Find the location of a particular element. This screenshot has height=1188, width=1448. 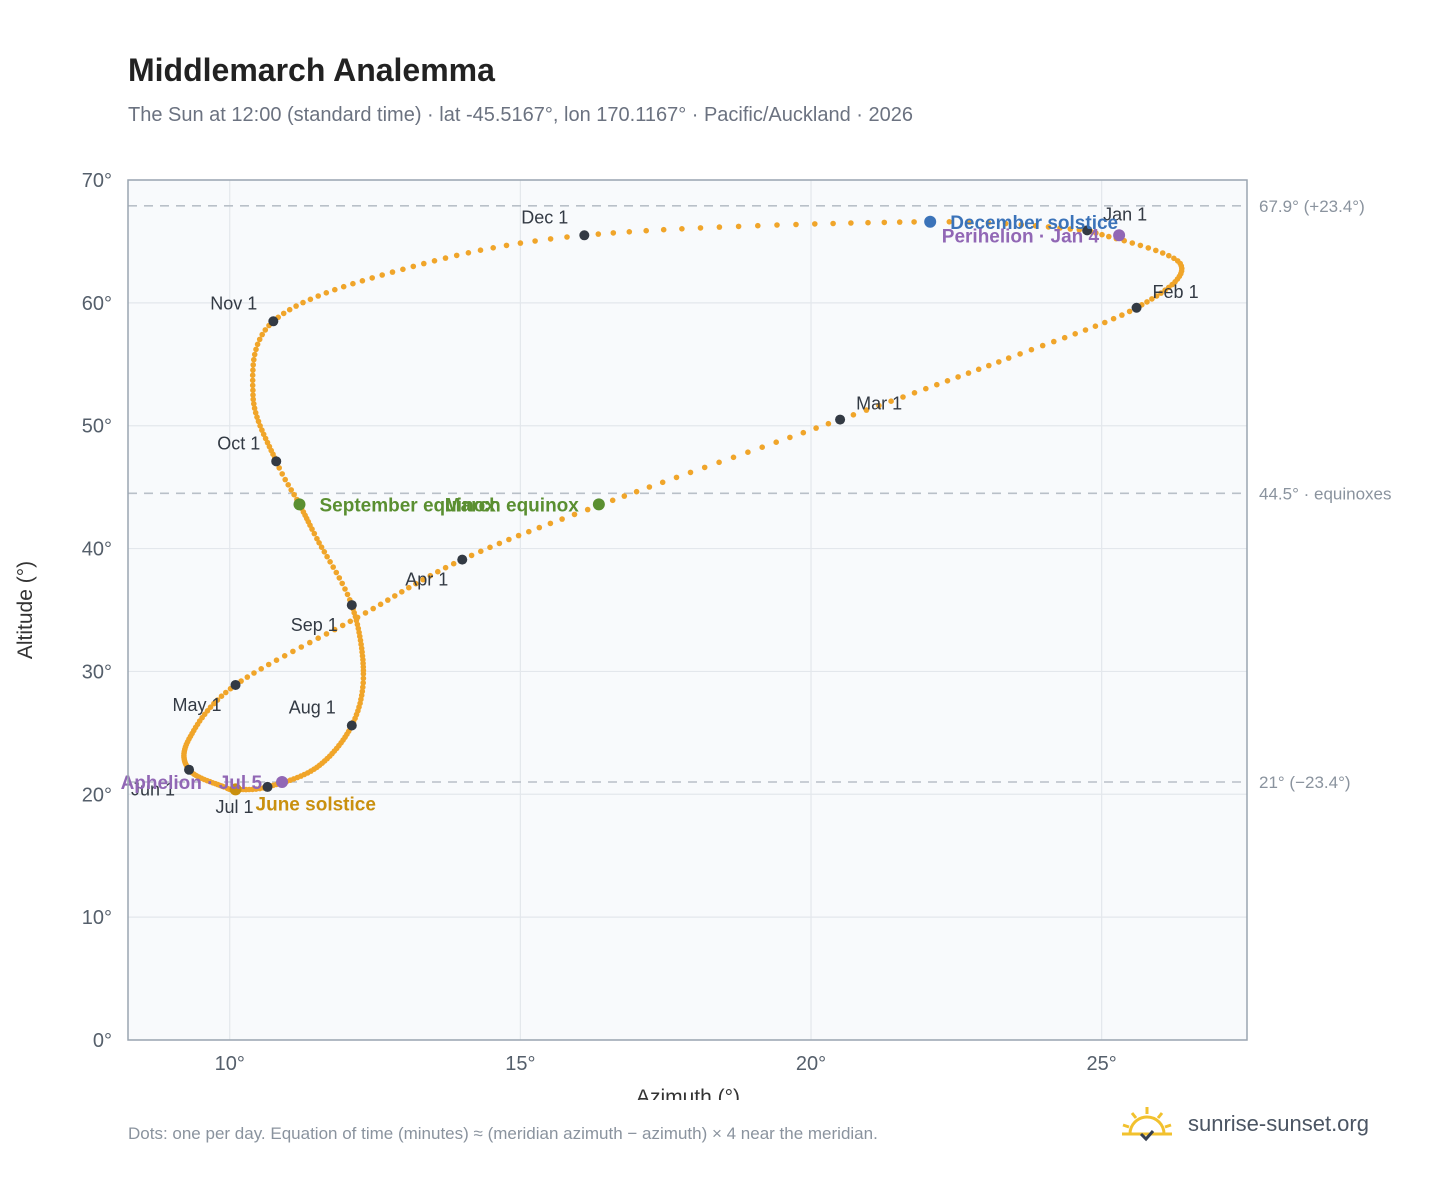

y-tick-label: 50° is located at coordinates (97, 427).